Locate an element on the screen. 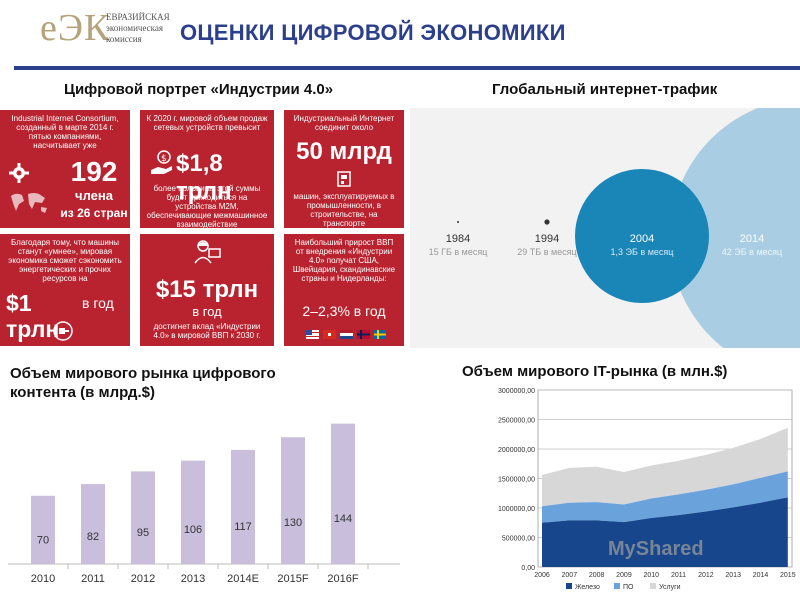 The image size is (800, 600). traffic-volume-label: 15 ГБ в месяц is located at coordinates (458, 252).